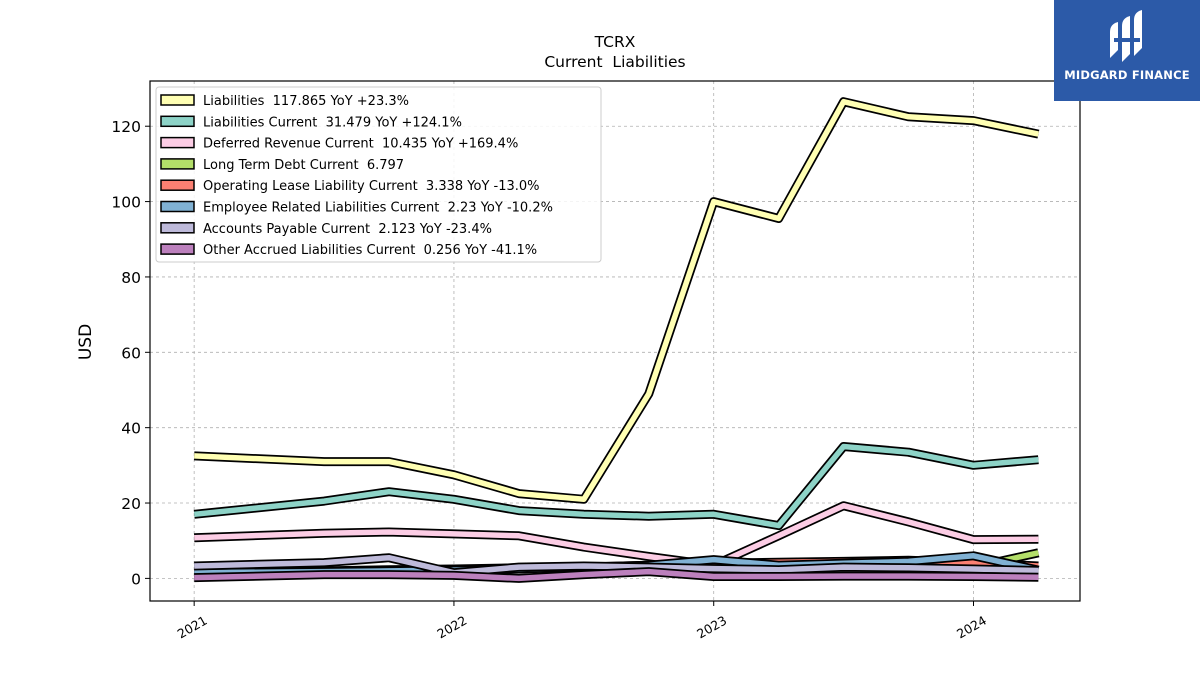 The width and height of the screenshot is (1200, 675). What do you see at coordinates (126, 127) in the screenshot?
I see `y-tick-label: 120` at bounding box center [126, 127].